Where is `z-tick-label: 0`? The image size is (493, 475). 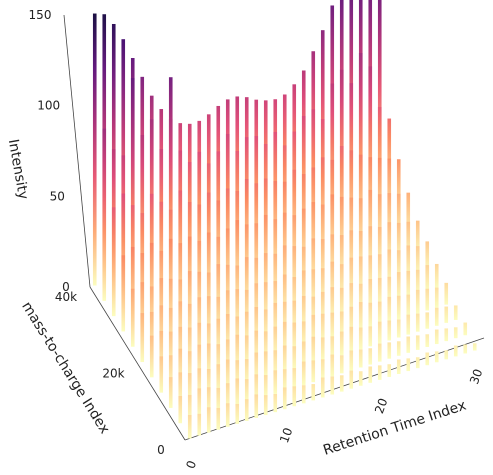 z-tick-label: 0 is located at coordinates (66, 287).